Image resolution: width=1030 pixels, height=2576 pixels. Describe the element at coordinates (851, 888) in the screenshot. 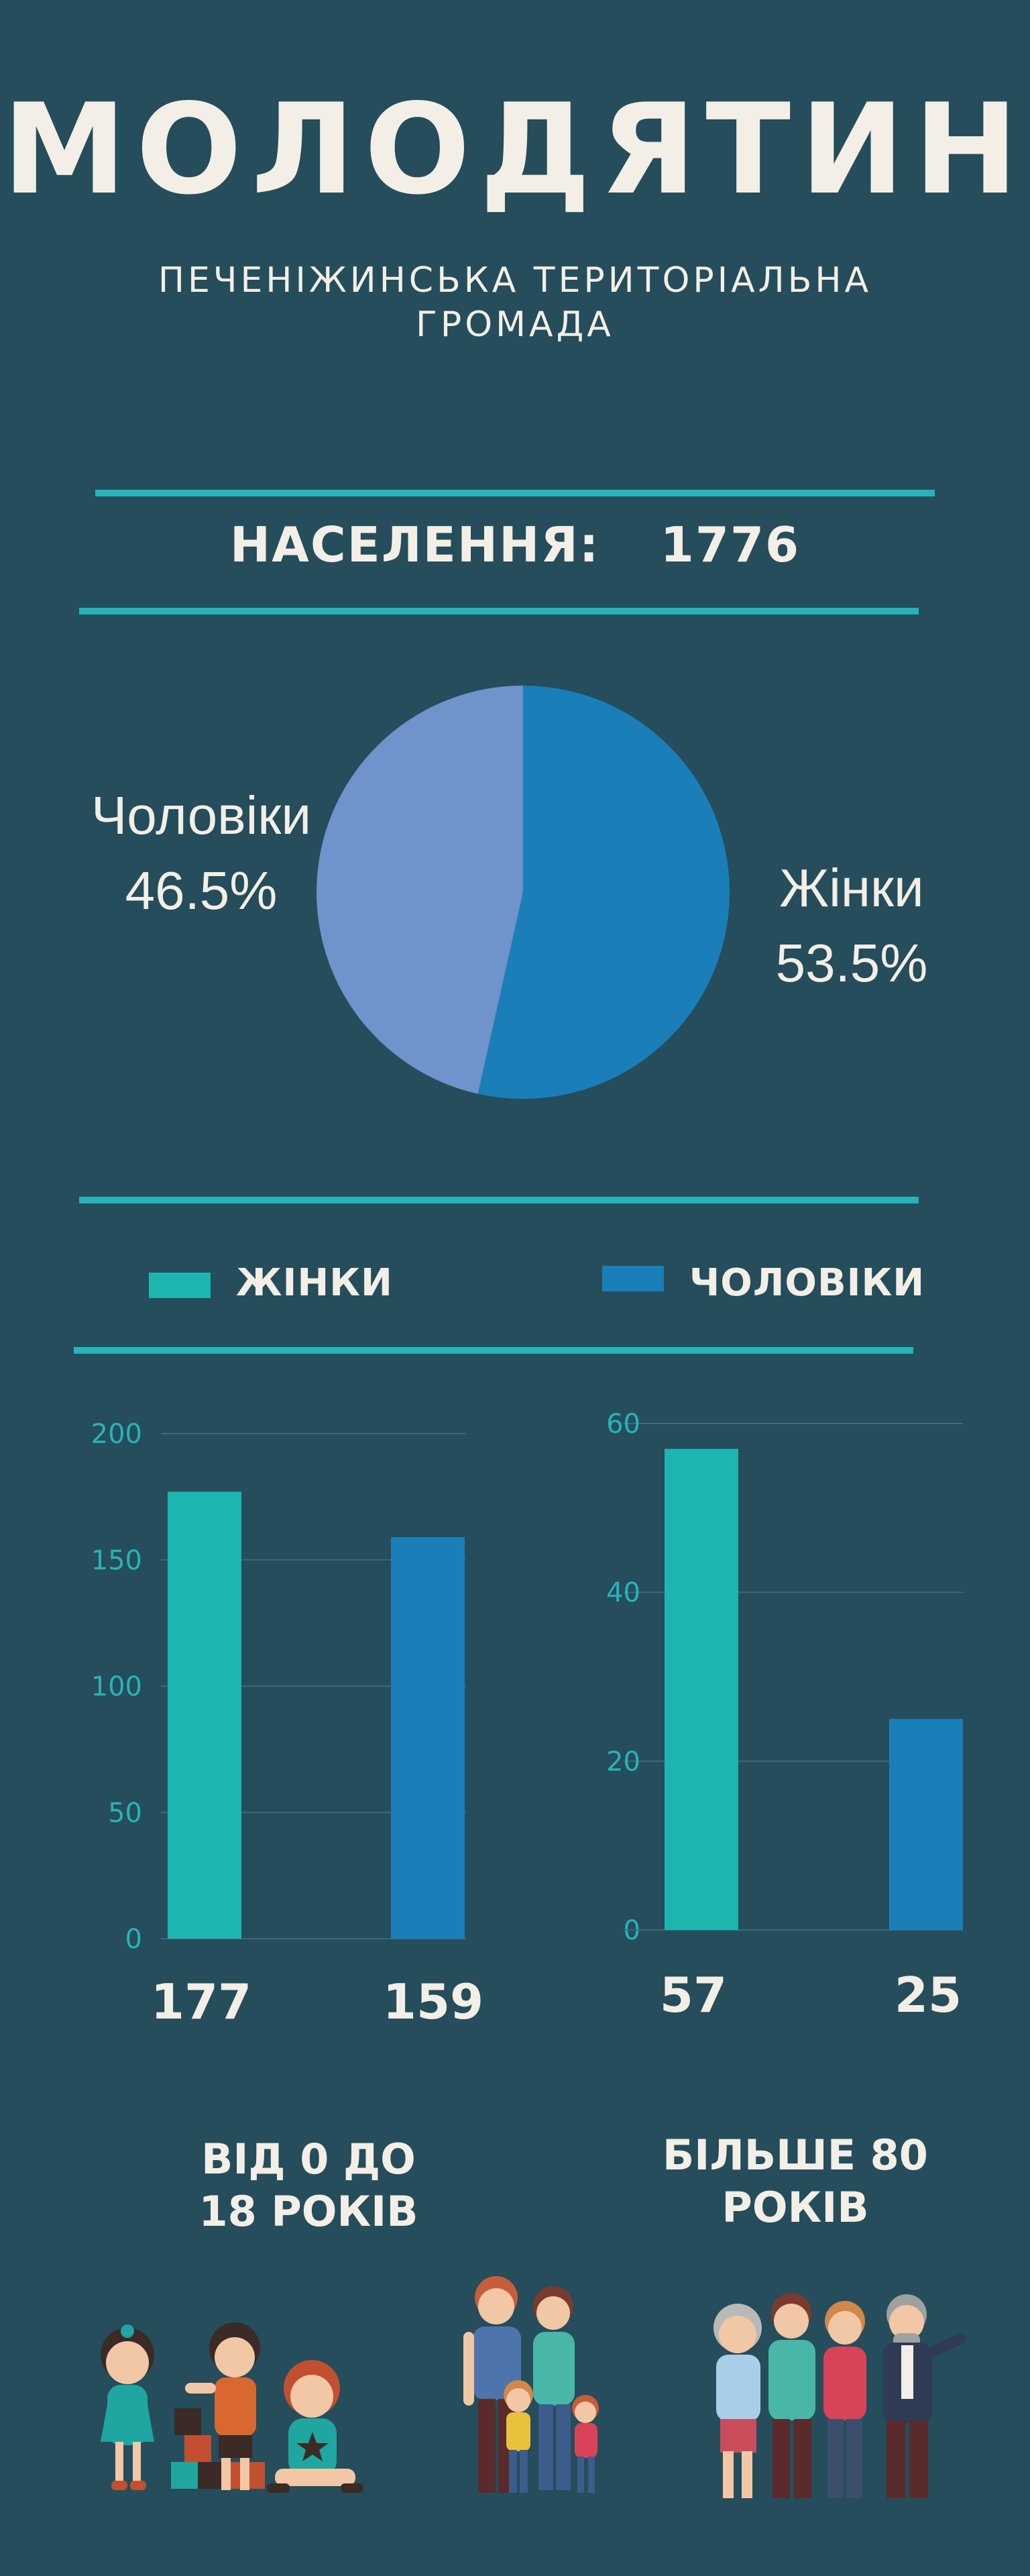

I see `pie-label-women-name: Жінки` at that location.